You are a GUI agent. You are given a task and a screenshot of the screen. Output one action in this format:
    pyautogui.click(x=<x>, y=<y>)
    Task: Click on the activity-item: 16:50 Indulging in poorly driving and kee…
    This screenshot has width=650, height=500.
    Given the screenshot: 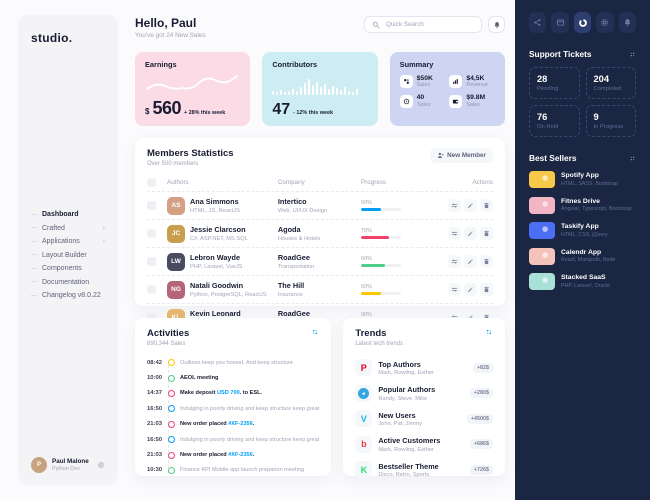 What is the action you would take?
    pyautogui.click(x=233, y=409)
    